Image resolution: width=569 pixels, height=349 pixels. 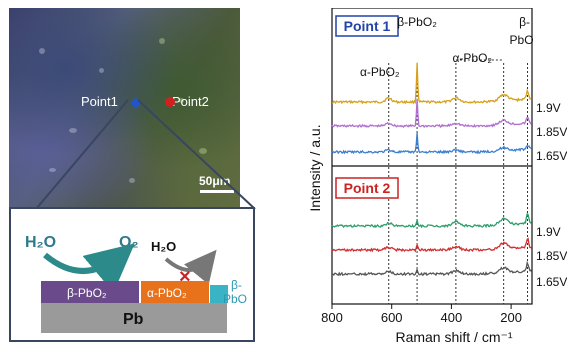 What do you see at coordinates (219, 294) in the screenshot?
I see `beta-pbo-block` at bounding box center [219, 294].